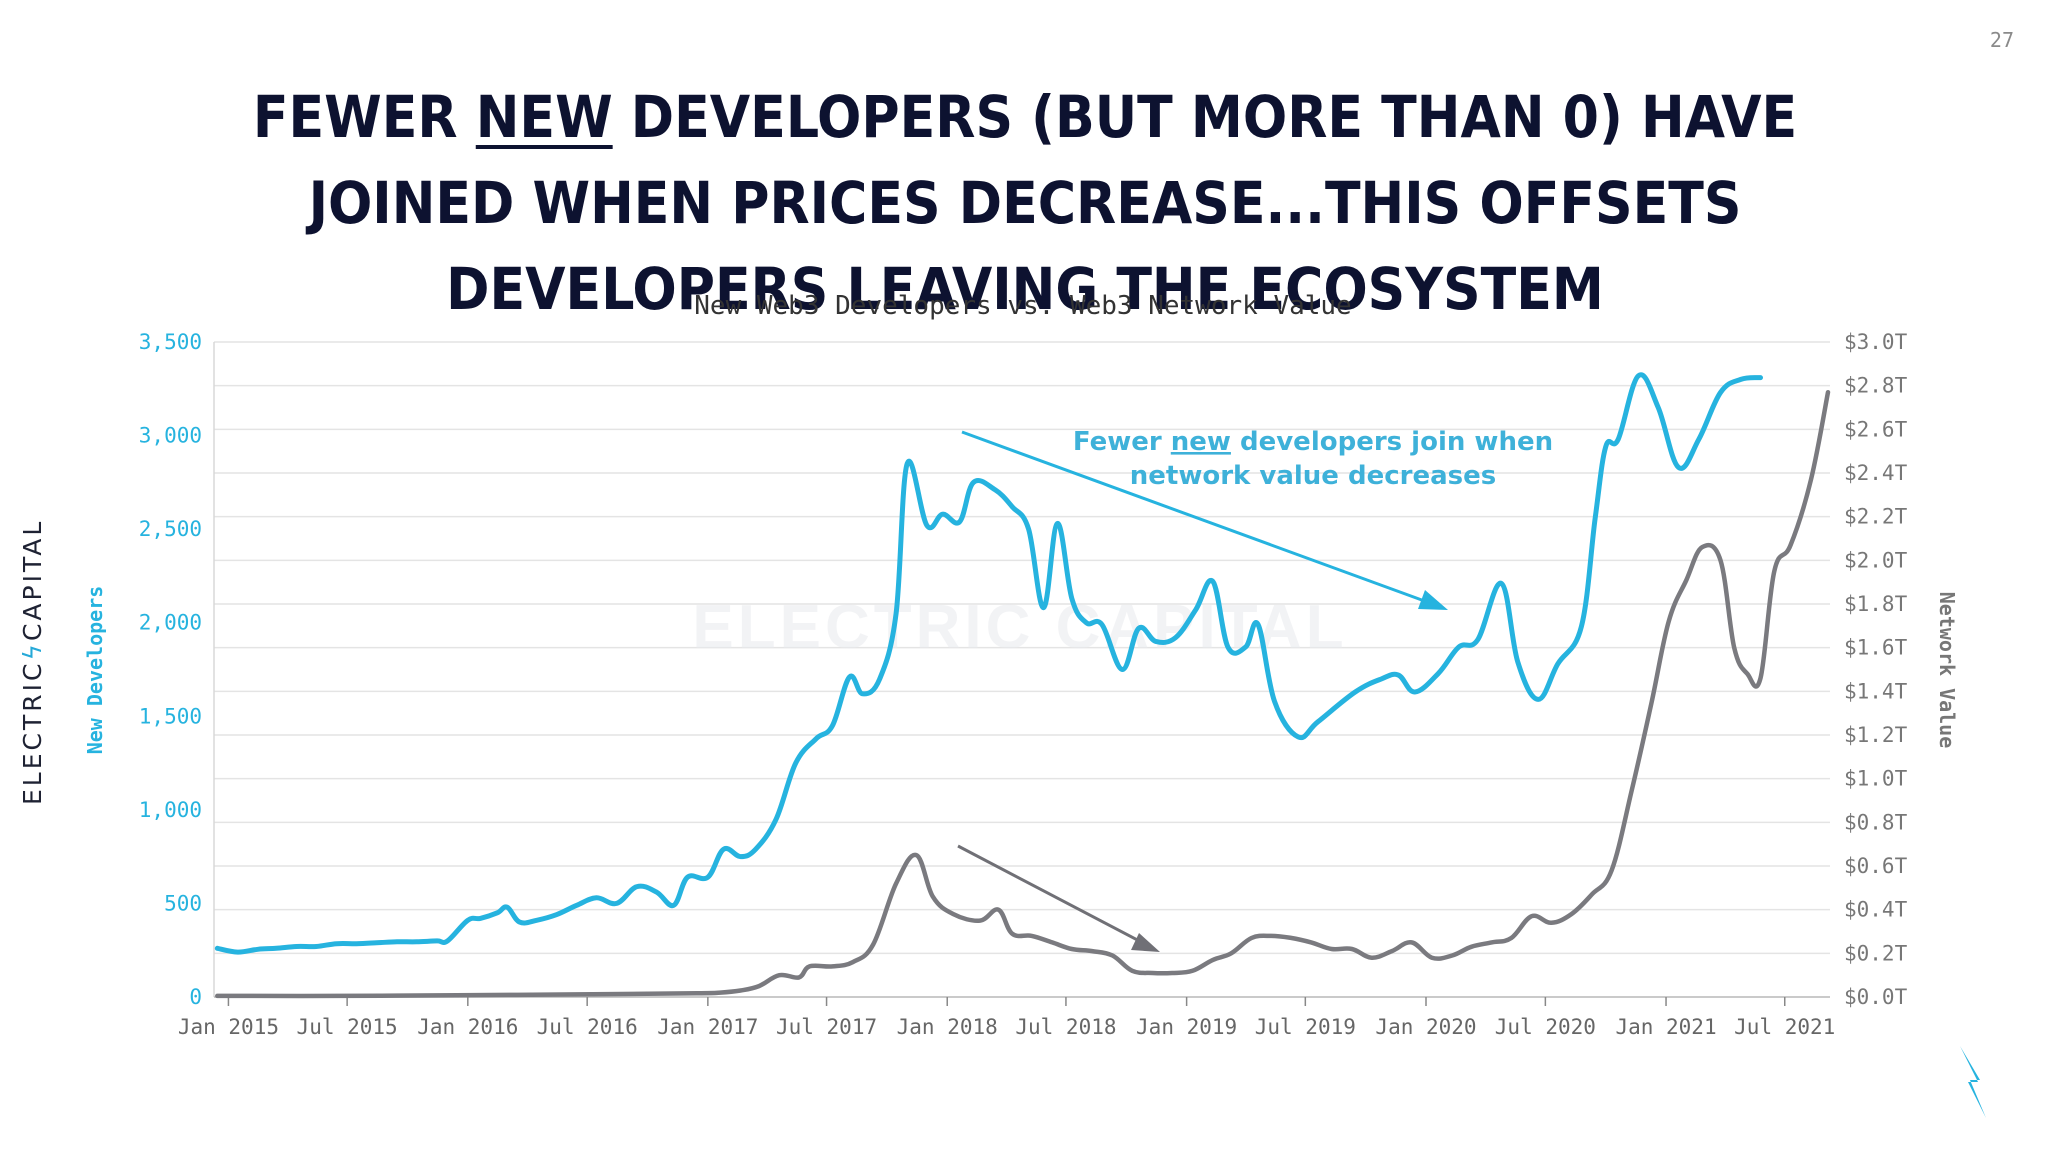 The image size is (2048, 1152). What do you see at coordinates (1876, 342) in the screenshot?
I see `y2-tick-label: $3.0T` at bounding box center [1876, 342].